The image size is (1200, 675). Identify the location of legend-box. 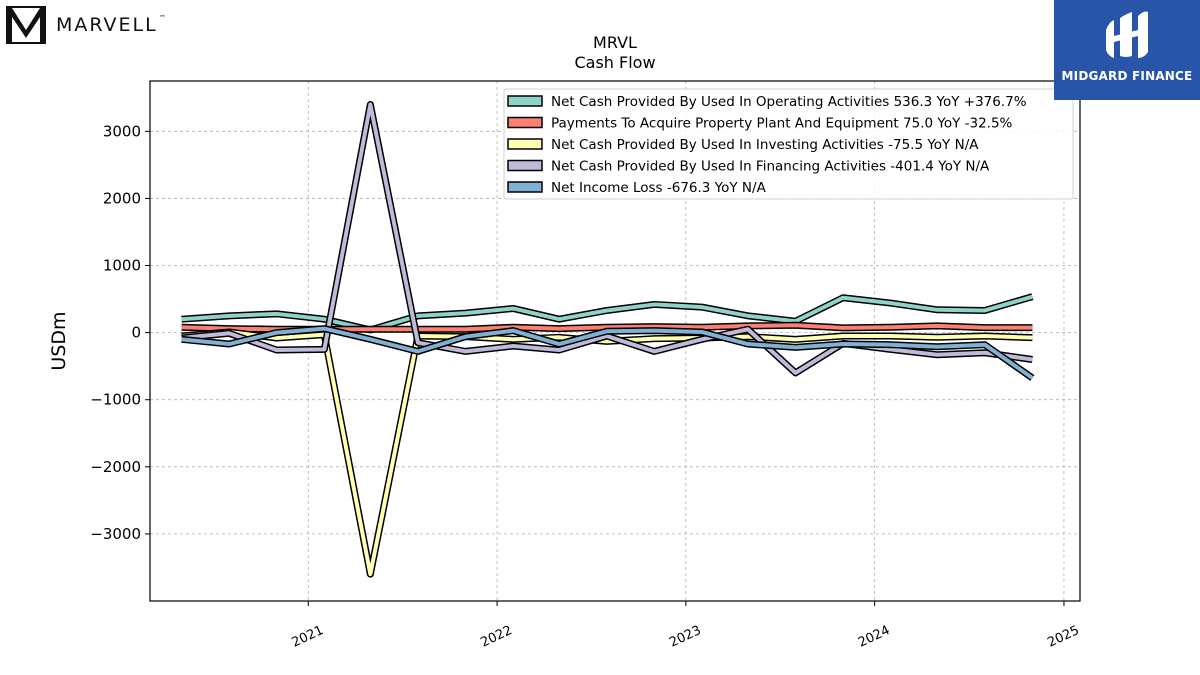
(788, 144).